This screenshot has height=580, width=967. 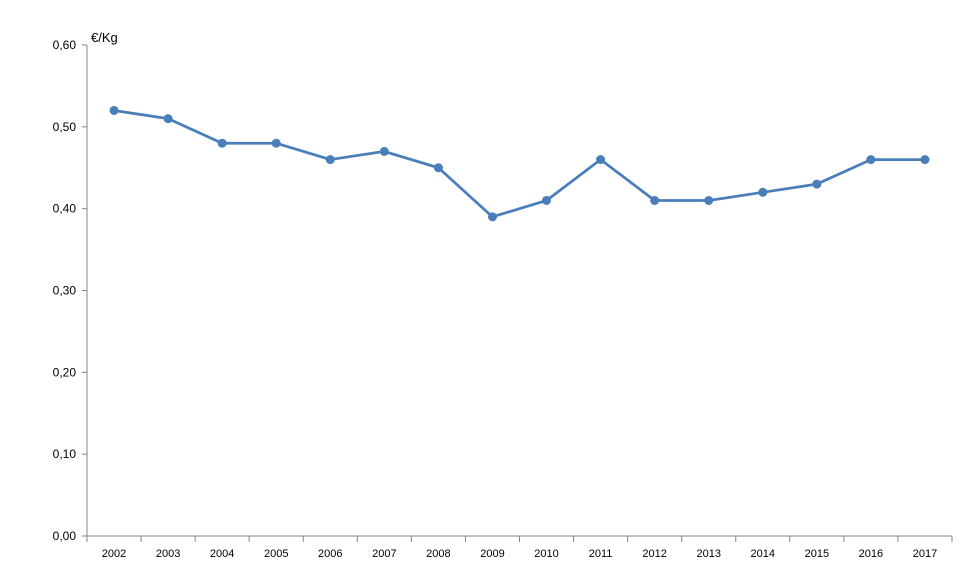 I want to click on y-tick-label: 0,30, so click(x=65, y=291).